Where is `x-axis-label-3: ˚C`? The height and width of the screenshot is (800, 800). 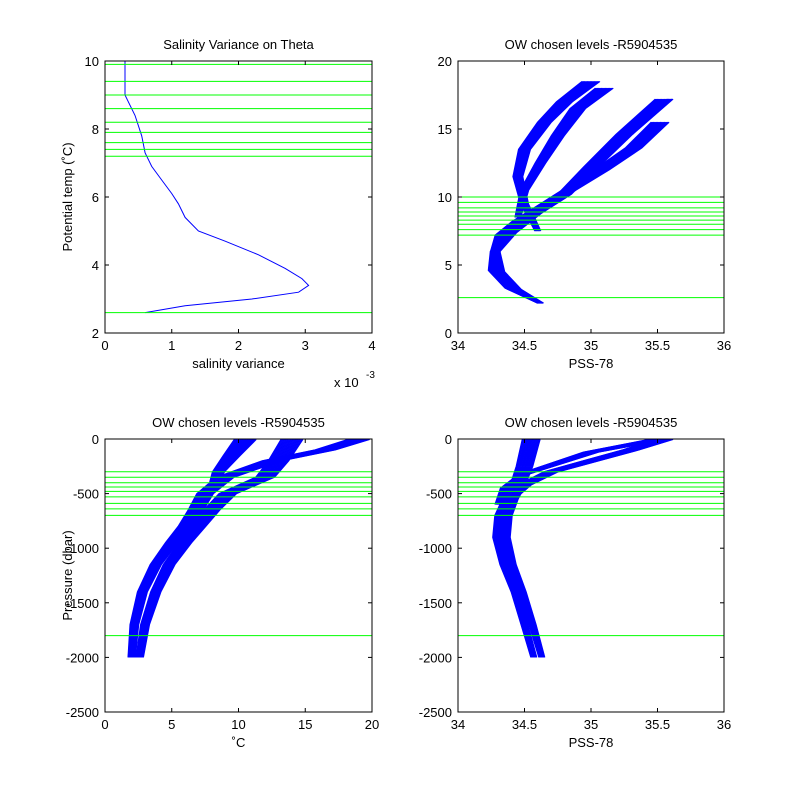 x-axis-label-3: ˚C is located at coordinates (239, 742).